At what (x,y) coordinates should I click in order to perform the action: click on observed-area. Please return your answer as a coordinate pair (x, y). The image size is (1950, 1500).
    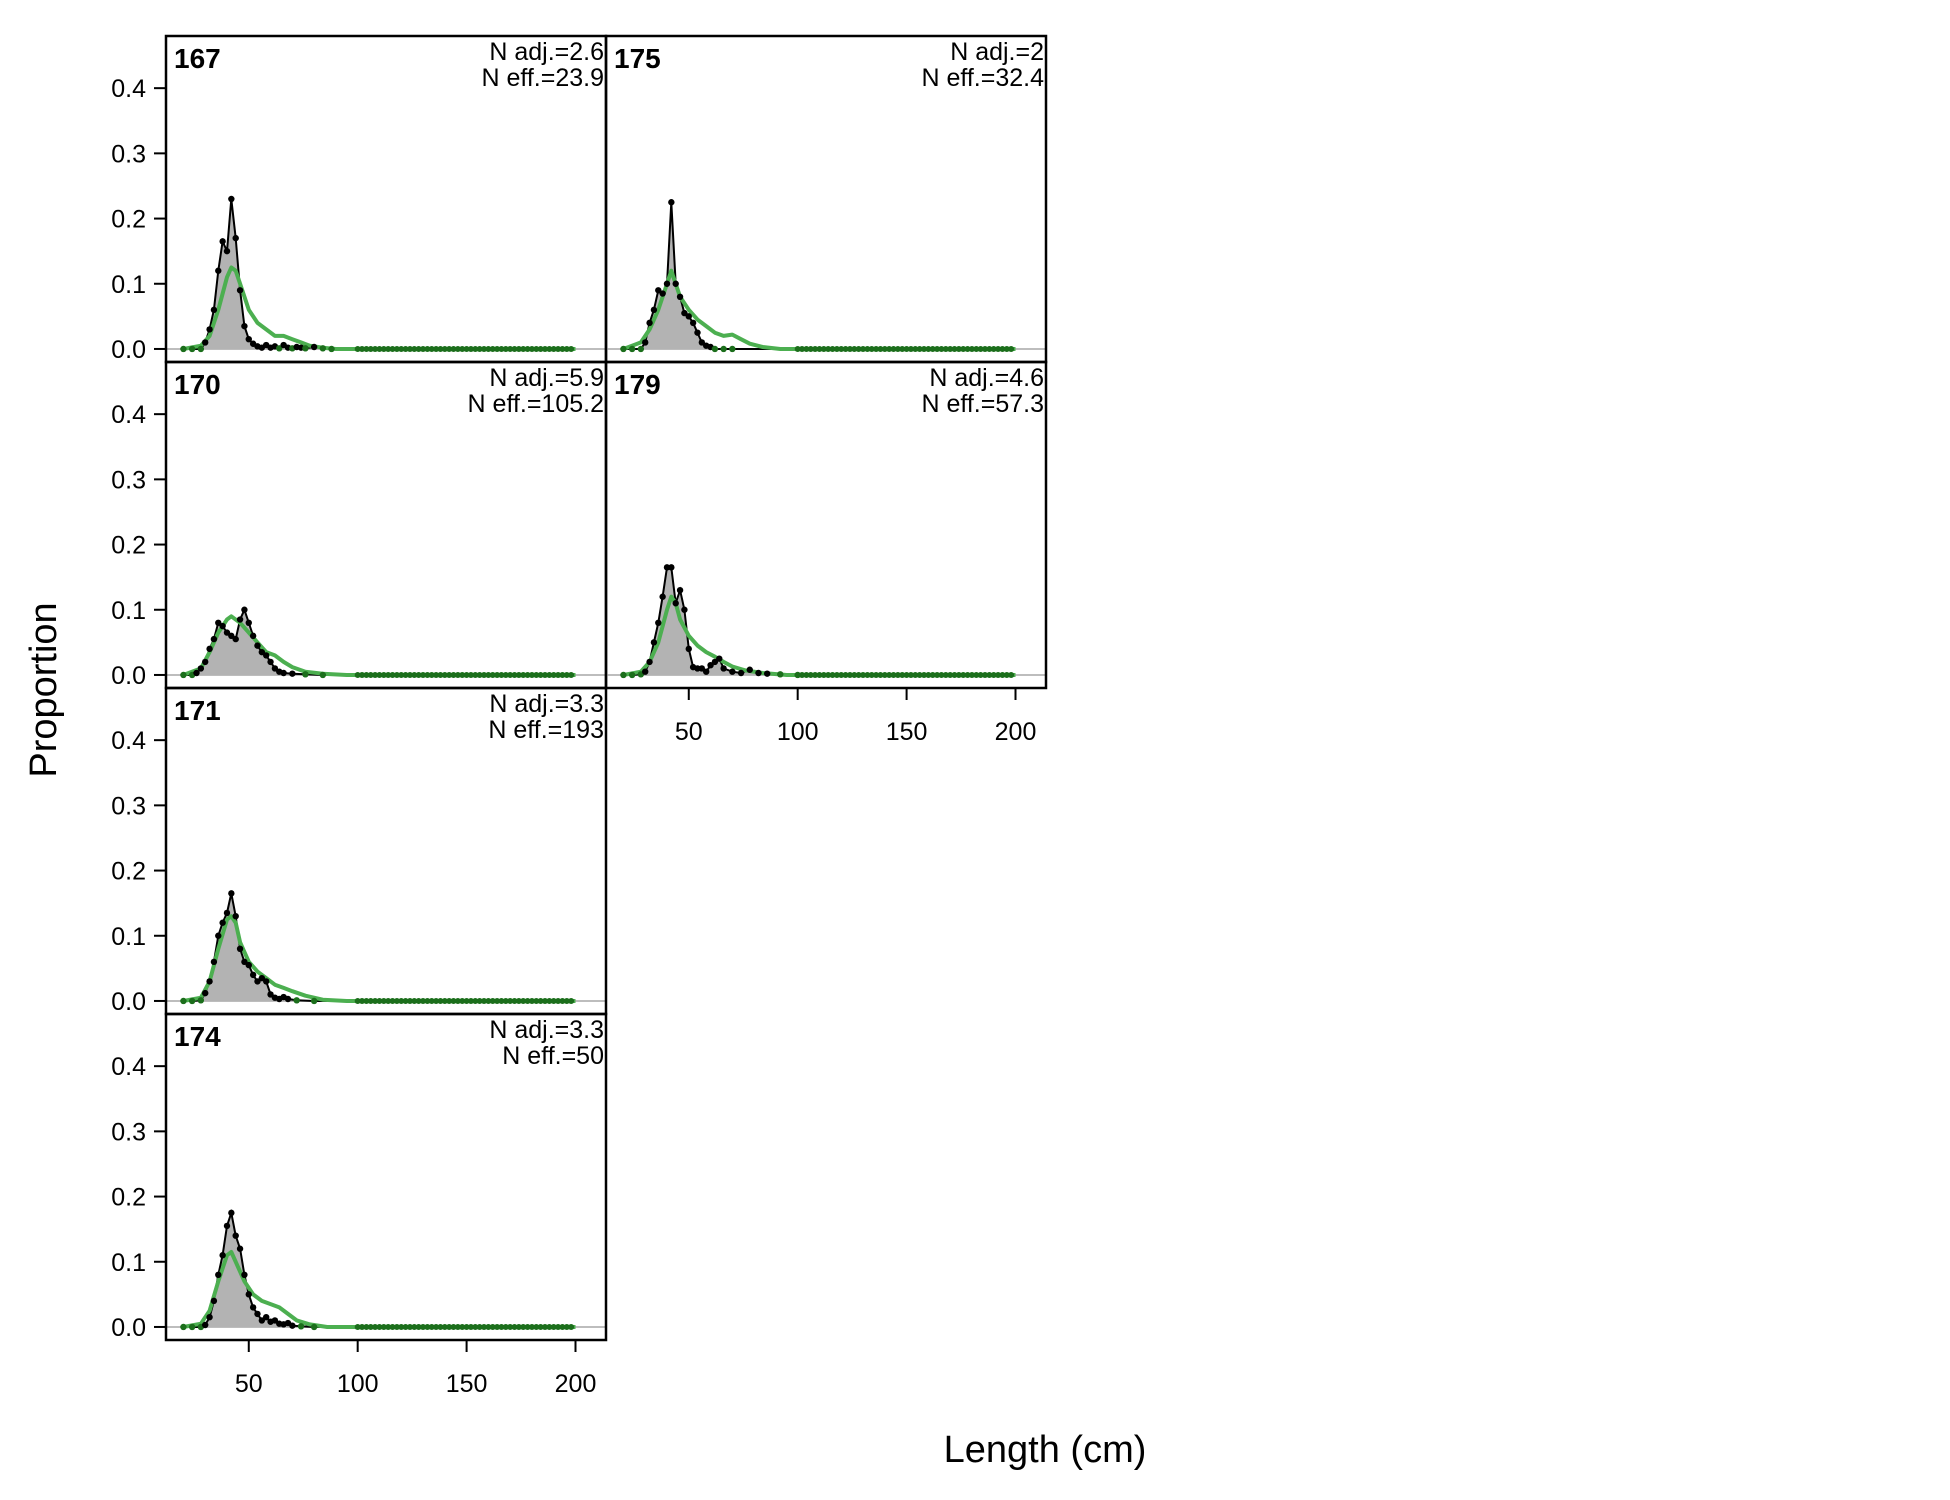
    Looking at the image, I should click on (819, 275).